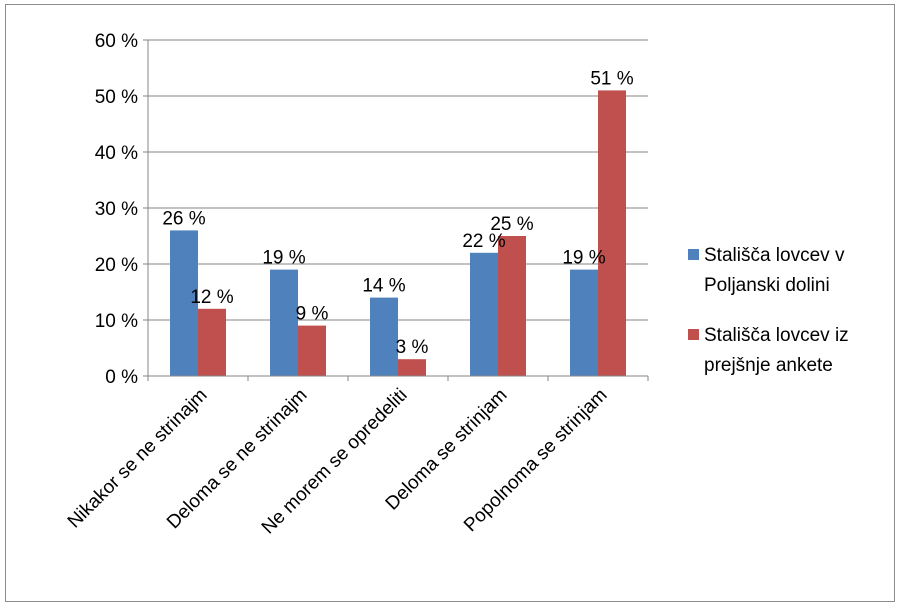 The image size is (902, 608). What do you see at coordinates (116, 321) in the screenshot?
I see `y-tick-label: 10 %` at bounding box center [116, 321].